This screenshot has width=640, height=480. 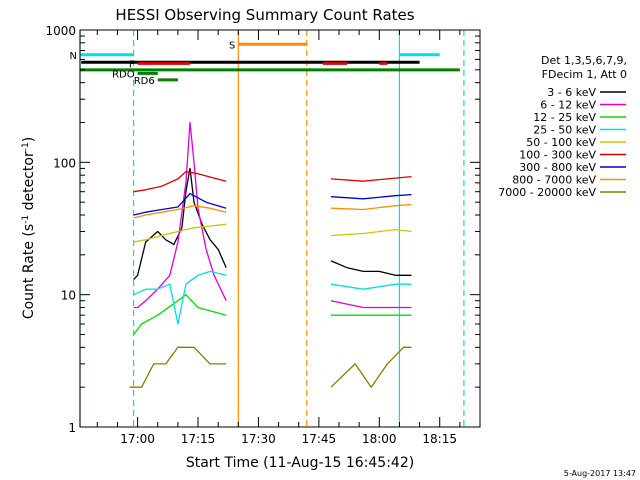 I want to click on x-axis-label: Start Time (11-Aug-15 16:45:42), so click(x=300, y=463).